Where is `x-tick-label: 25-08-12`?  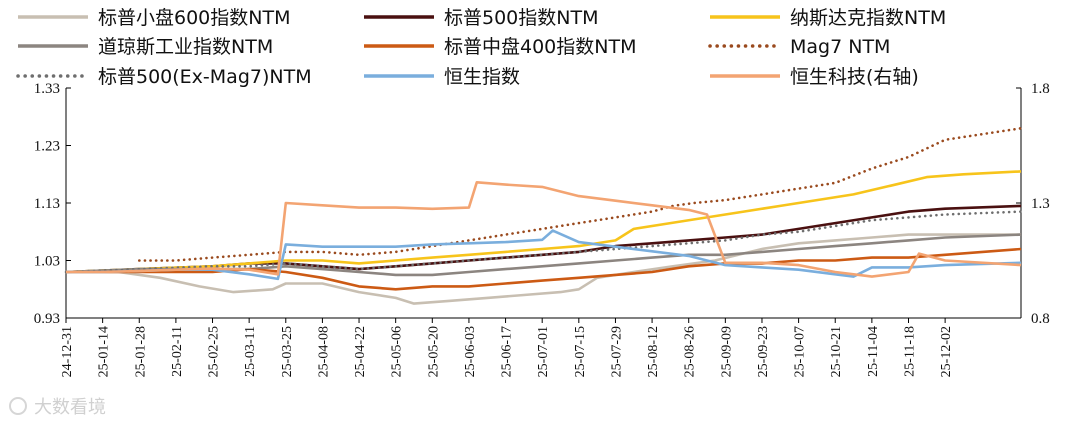
x-tick-label: 25-08-12 is located at coordinates (653, 351).